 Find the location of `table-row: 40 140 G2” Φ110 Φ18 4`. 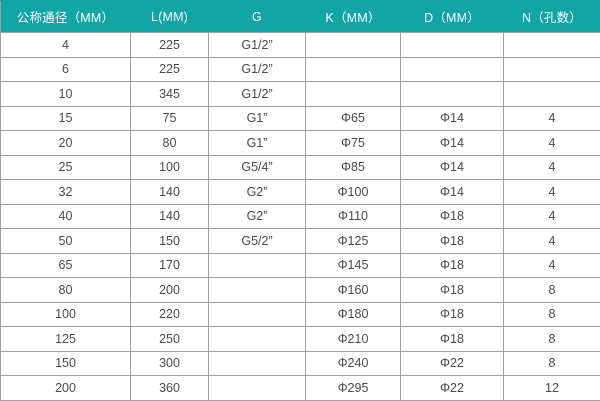

table-row: 40 140 G2” Φ110 Φ18 4 is located at coordinates (300, 216).